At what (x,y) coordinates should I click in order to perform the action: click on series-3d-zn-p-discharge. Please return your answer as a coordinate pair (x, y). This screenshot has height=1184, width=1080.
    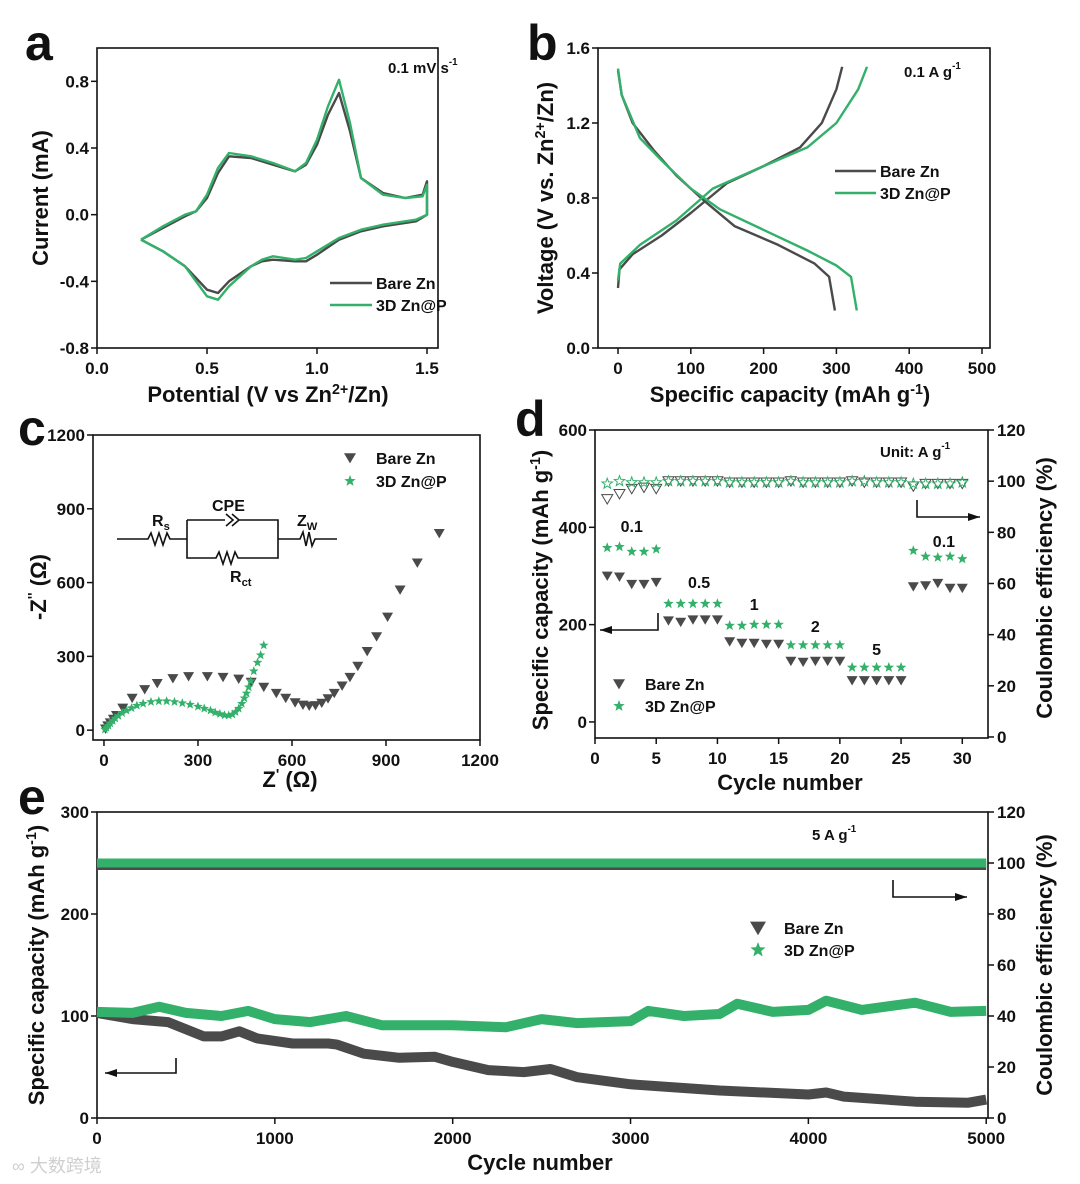
    Looking at the image, I should click on (737, 189).